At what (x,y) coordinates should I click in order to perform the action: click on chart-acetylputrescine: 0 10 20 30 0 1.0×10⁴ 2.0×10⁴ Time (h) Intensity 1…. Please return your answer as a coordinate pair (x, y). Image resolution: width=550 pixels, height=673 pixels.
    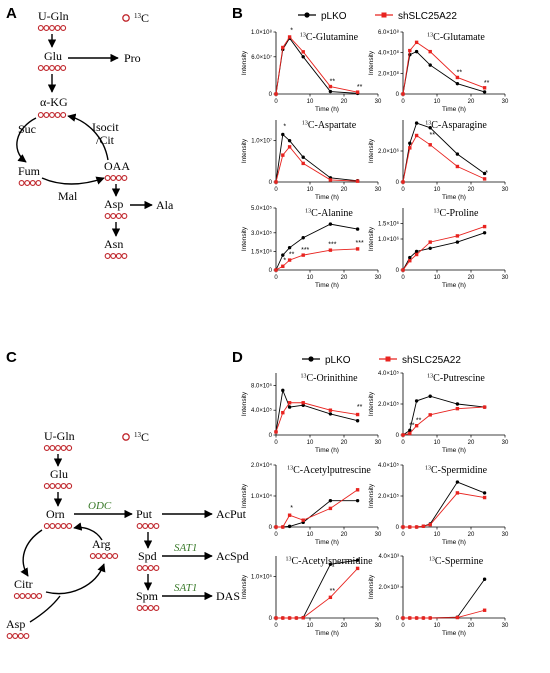
    Looking at the image, I should click on (311, 504).